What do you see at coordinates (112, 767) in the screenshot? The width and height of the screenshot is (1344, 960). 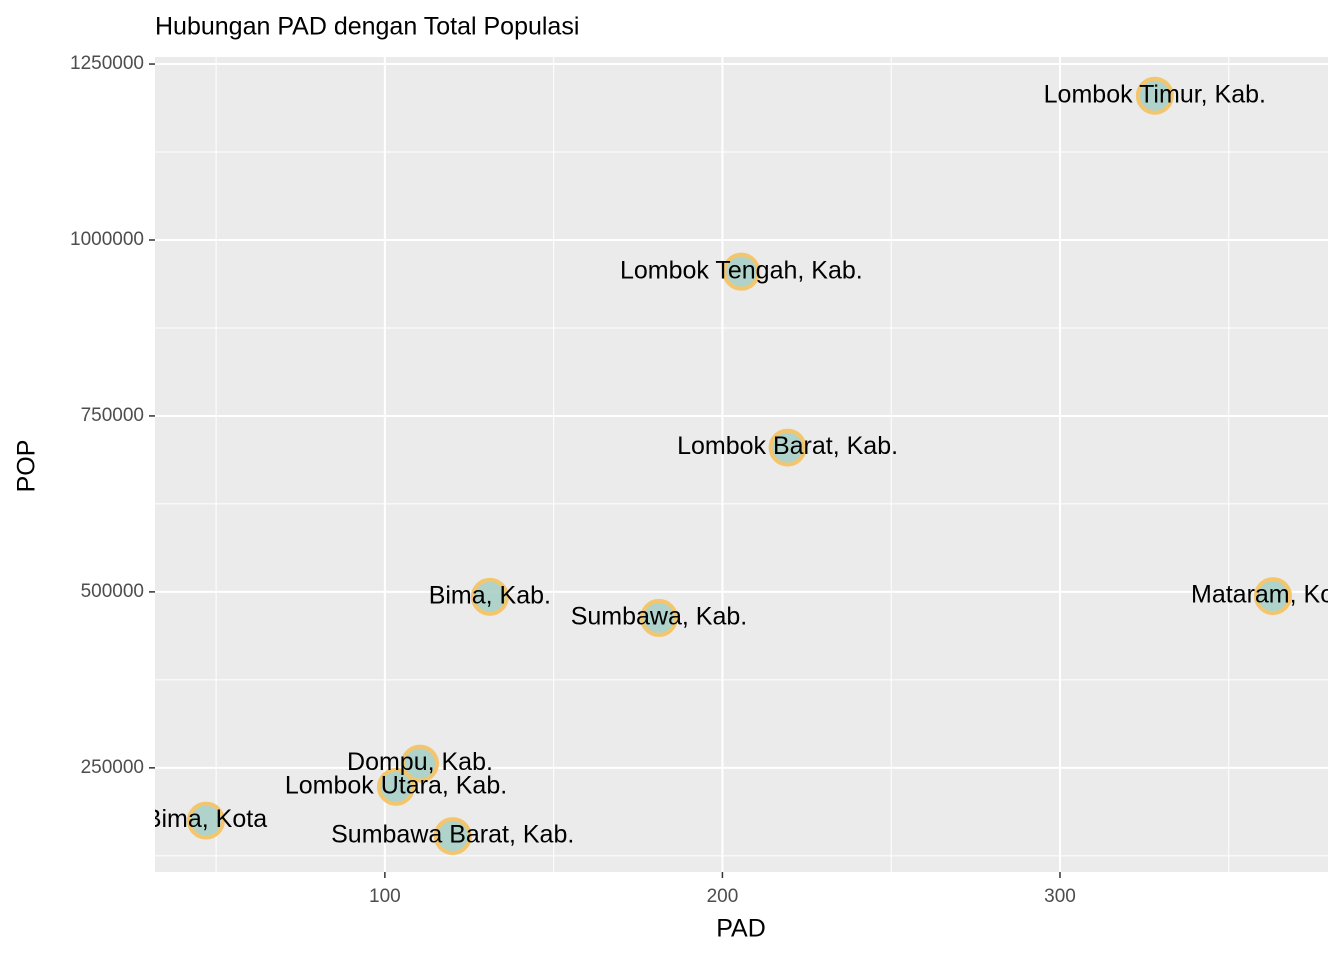 I see `y-tick-label: 250000` at bounding box center [112, 767].